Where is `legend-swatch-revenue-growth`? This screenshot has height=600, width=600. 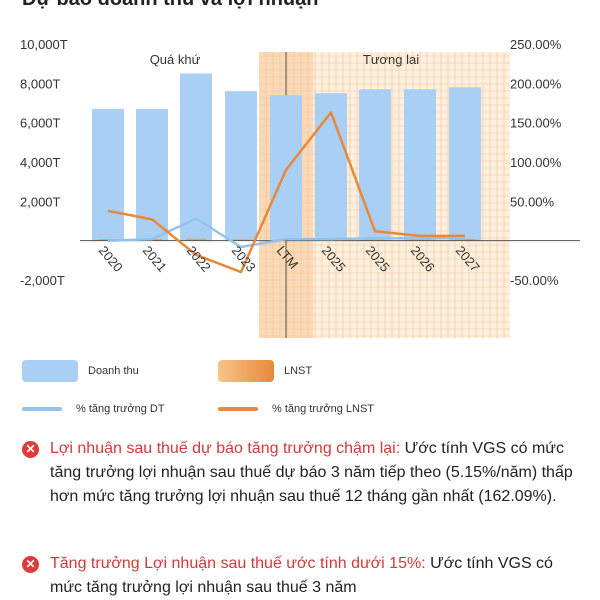
legend-swatch-revenue-growth is located at coordinates (42, 409).